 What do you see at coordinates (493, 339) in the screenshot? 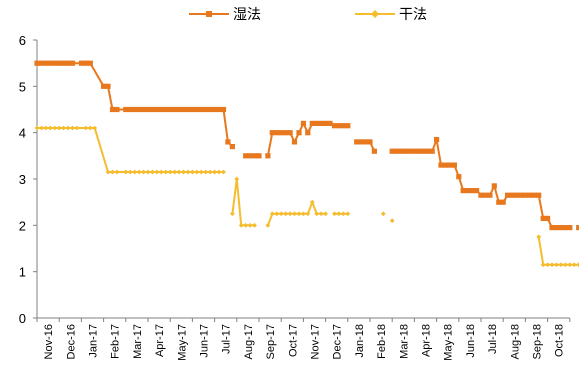
I see `x-tick-label: Jul-18` at bounding box center [493, 339].